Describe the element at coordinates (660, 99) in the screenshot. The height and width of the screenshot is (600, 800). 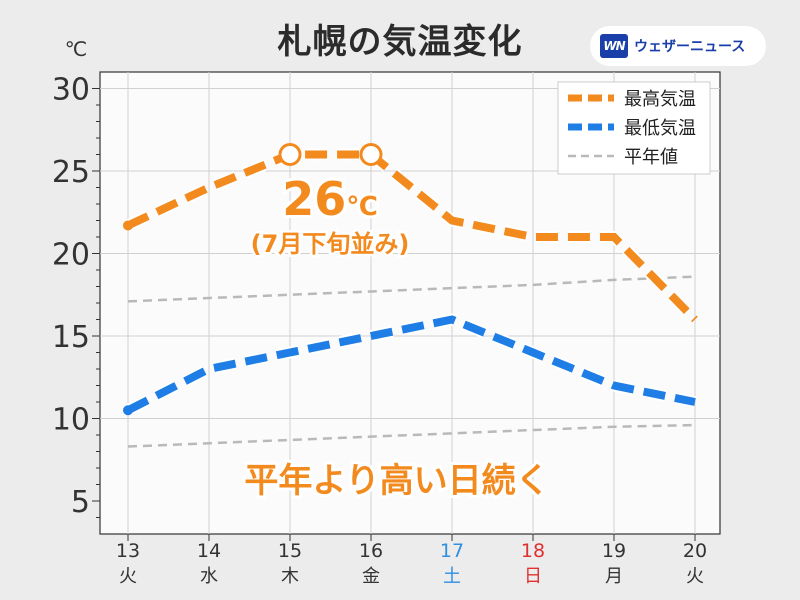
I see `legend-label: 最高気温` at that location.